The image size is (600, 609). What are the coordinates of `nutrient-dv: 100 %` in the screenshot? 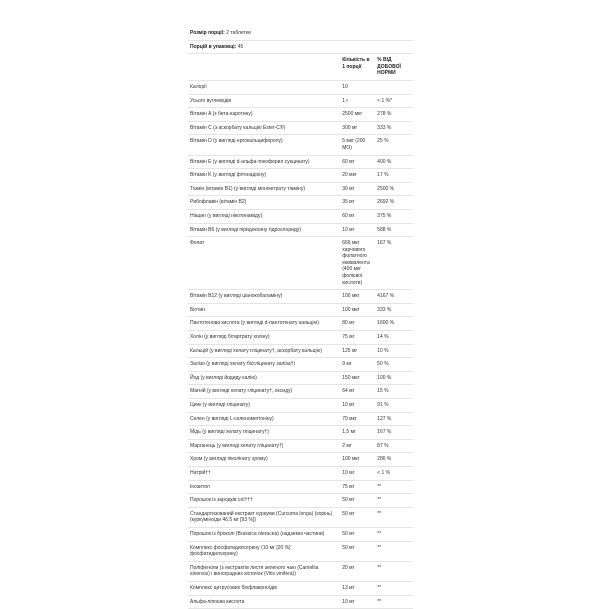 It's located at (394, 378).